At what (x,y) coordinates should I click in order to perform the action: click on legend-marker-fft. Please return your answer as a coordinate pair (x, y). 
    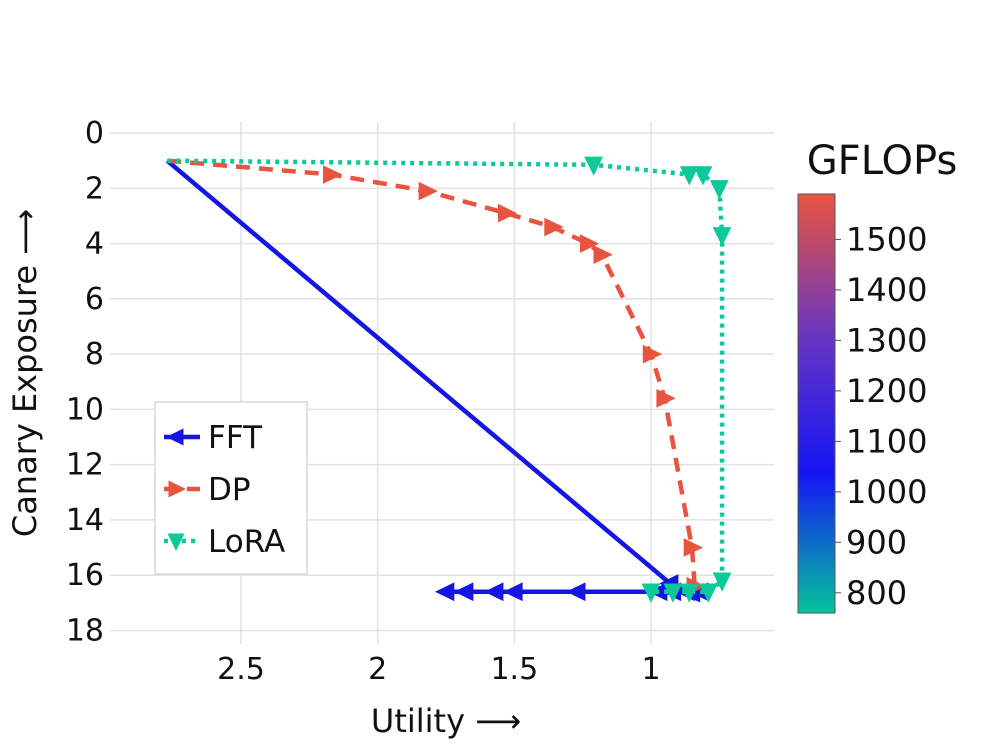
    Looking at the image, I should click on (175, 437).